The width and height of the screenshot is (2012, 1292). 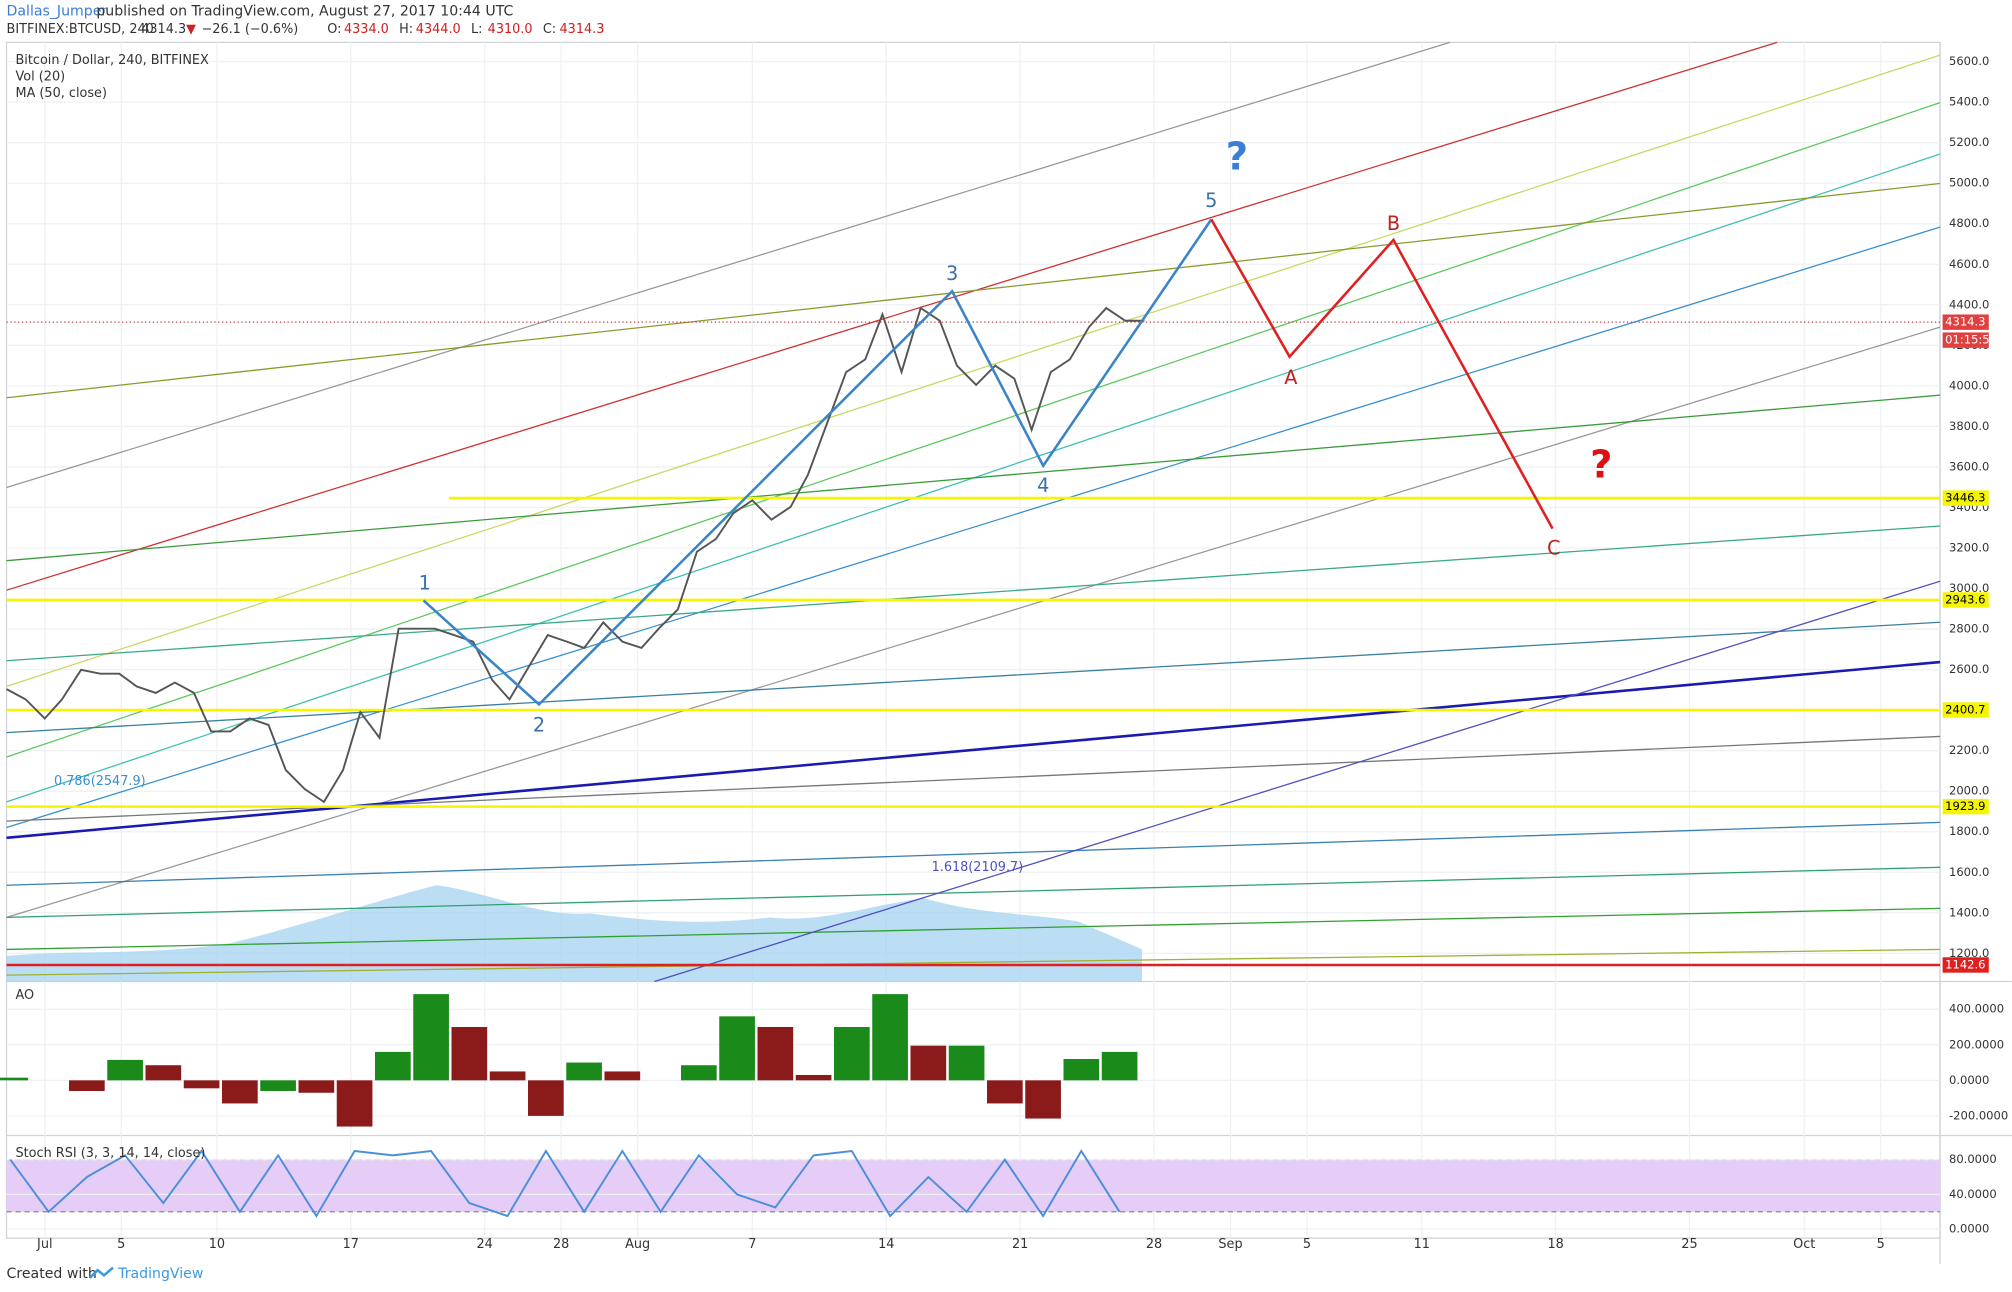 I want to click on wave-label: 1, so click(x=425, y=582).